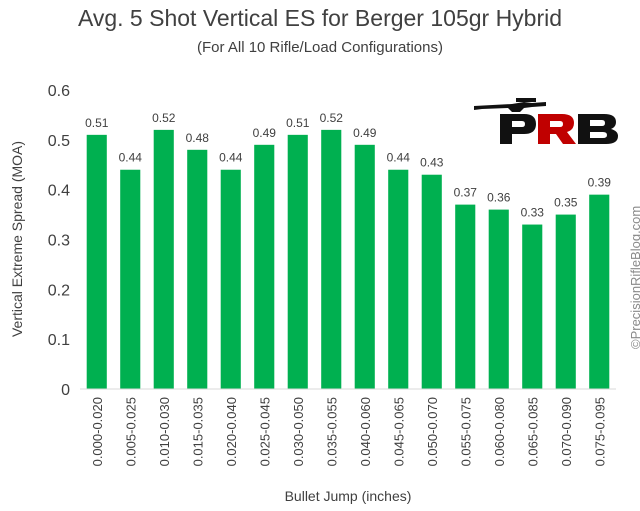  Describe the element at coordinates (532, 431) in the screenshot. I see `x-tick-label: 0.065-0.085` at that location.